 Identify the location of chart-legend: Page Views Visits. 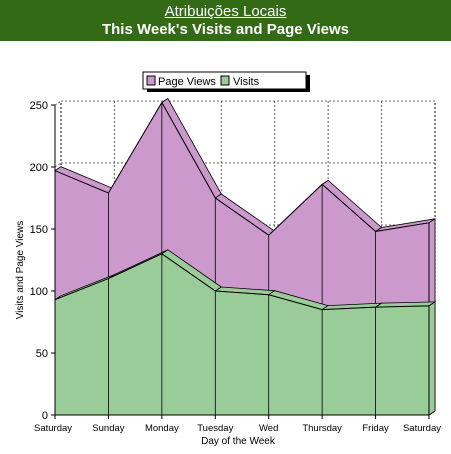
(226, 81).